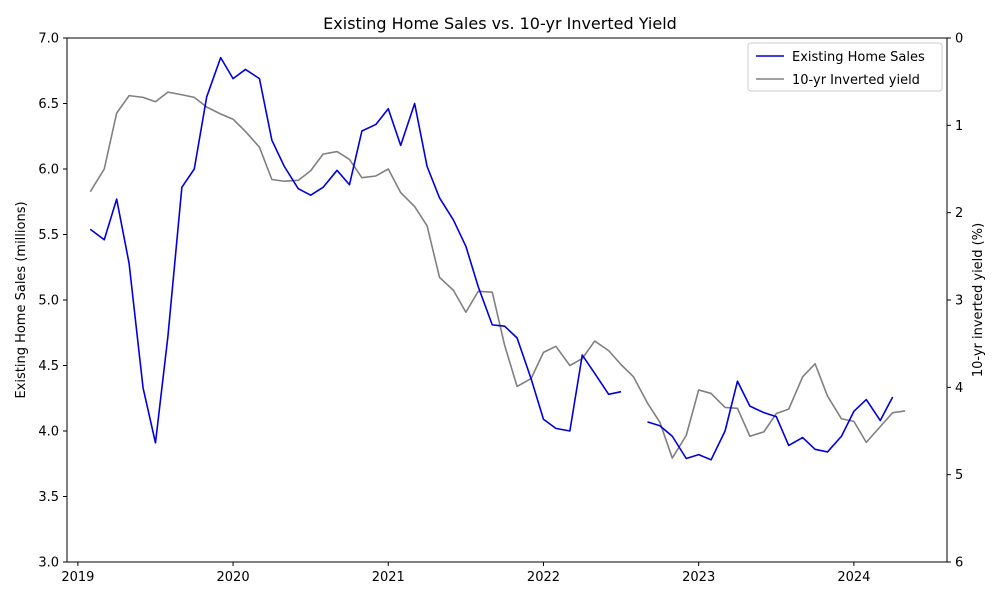 This screenshot has width=1000, height=600. What do you see at coordinates (856, 80) in the screenshot?
I see `legend-label-10-yr-inverted-yield: 10-yr Inverted yield` at bounding box center [856, 80].